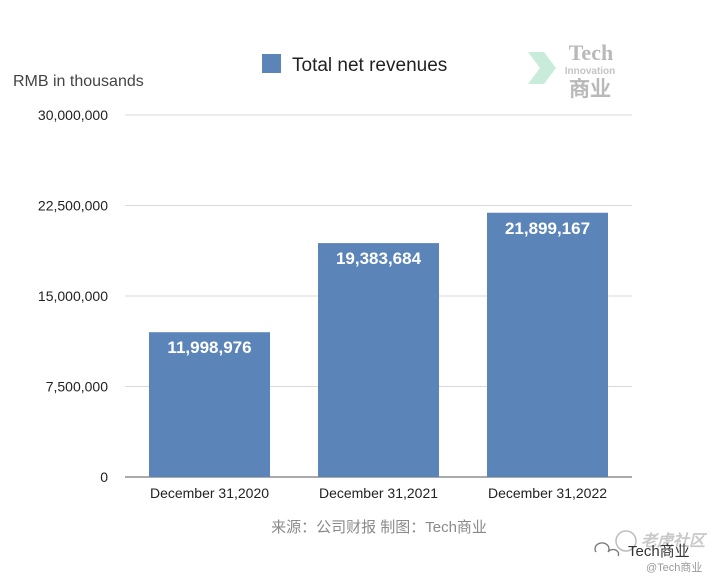  I want to click on tiger-icon, so click(626, 541).